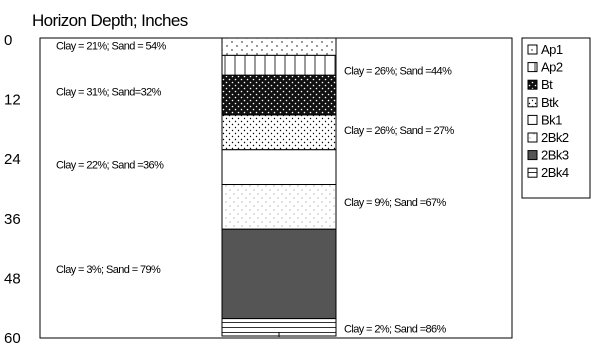 Image resolution: width=594 pixels, height=343 pixels. I want to click on legend: Ap1 Ap2 Bt Btk Bk1 2Bk2 2Bk3 2Bk4, so click(548, 111).